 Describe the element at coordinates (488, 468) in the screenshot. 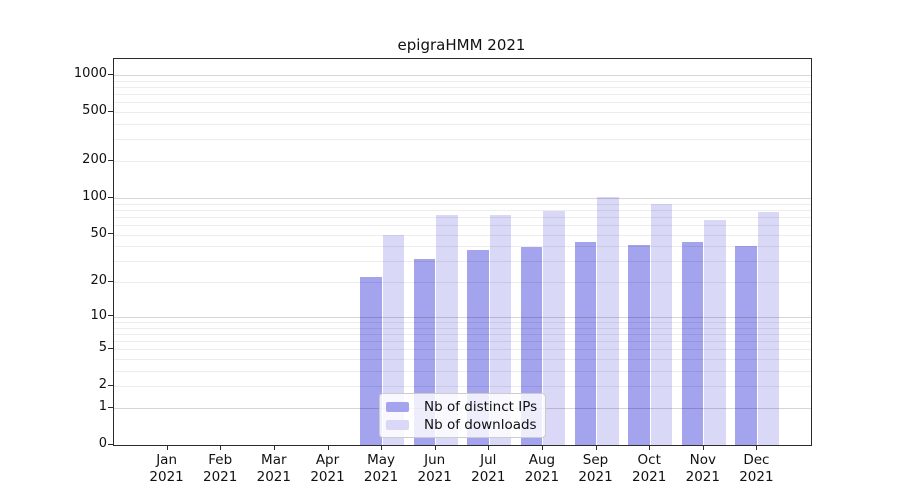

I see `x-tick-label-jul: Jul 2021` at that location.